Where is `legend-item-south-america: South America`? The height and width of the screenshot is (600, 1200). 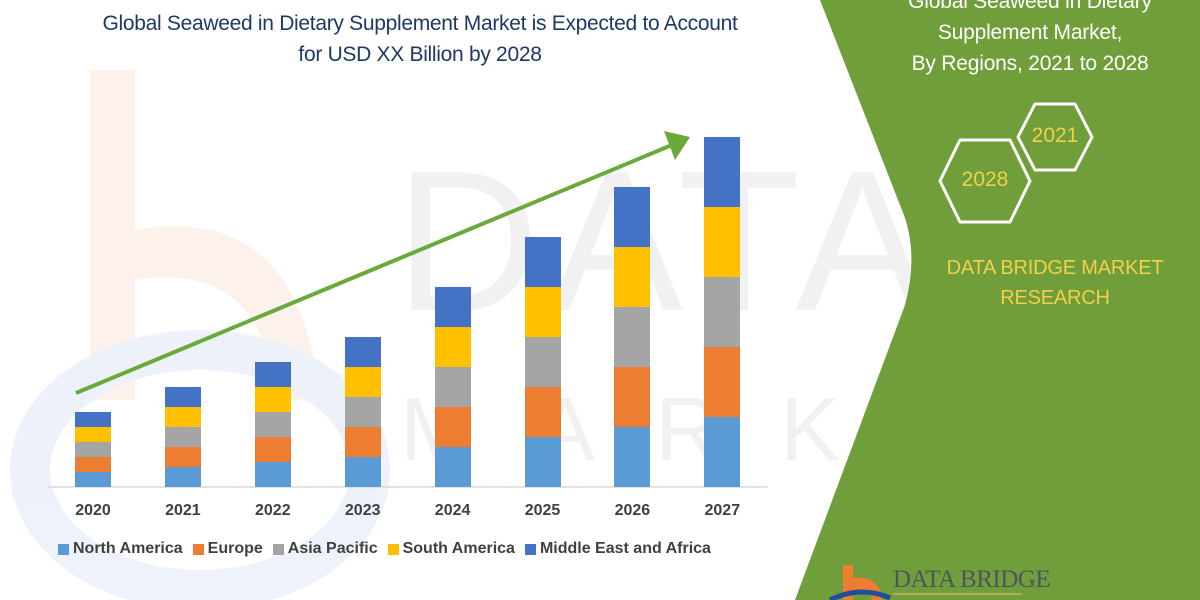
legend-item-south-america: South America is located at coordinates (451, 549).